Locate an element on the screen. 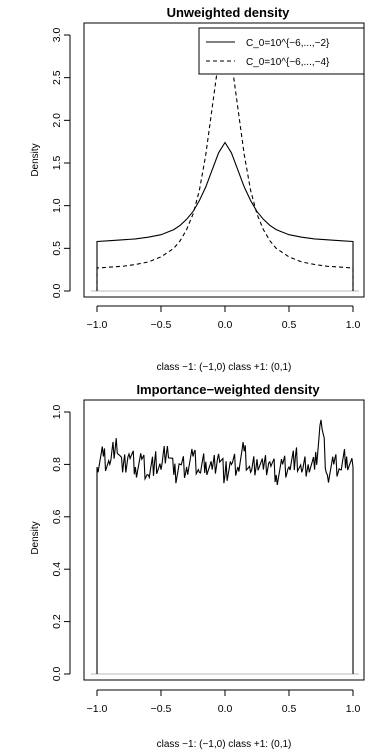  y-tick-label-unweighted: 2.5 is located at coordinates (57, 77).